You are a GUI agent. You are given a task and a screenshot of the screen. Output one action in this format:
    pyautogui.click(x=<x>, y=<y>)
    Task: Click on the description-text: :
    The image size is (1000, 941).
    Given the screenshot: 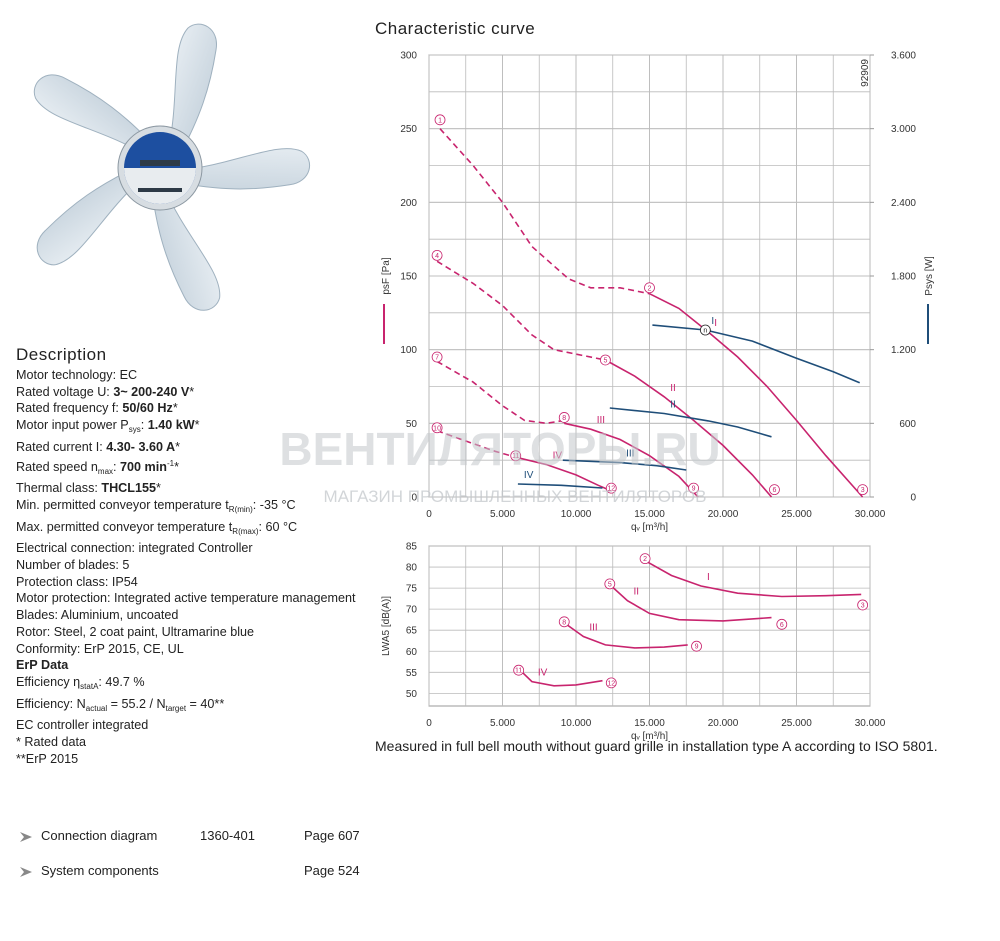 What is the action you would take?
    pyautogui.click(x=117, y=466)
    